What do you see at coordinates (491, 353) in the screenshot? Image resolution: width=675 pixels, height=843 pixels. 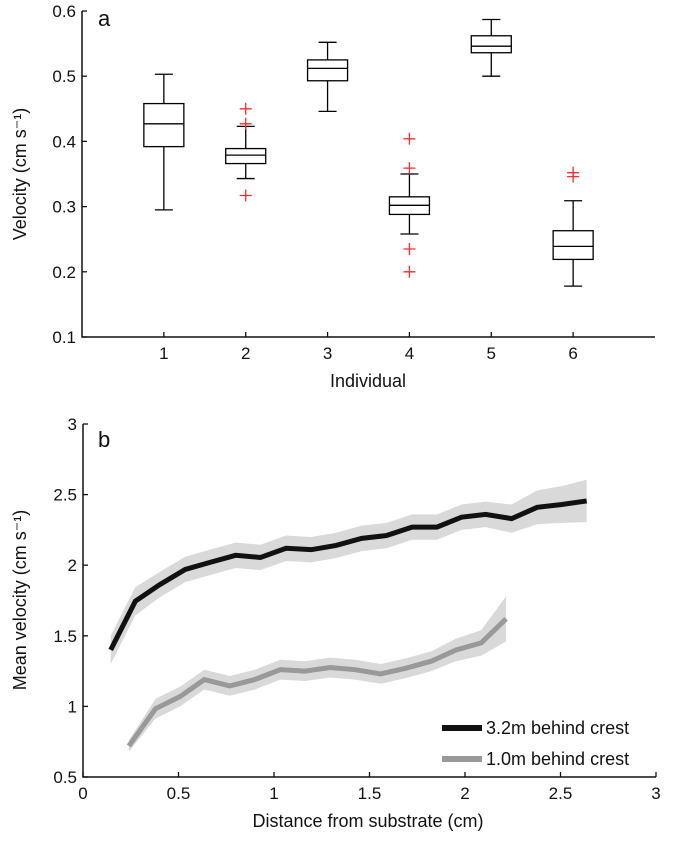 I see `x-tick-label: 5` at bounding box center [491, 353].